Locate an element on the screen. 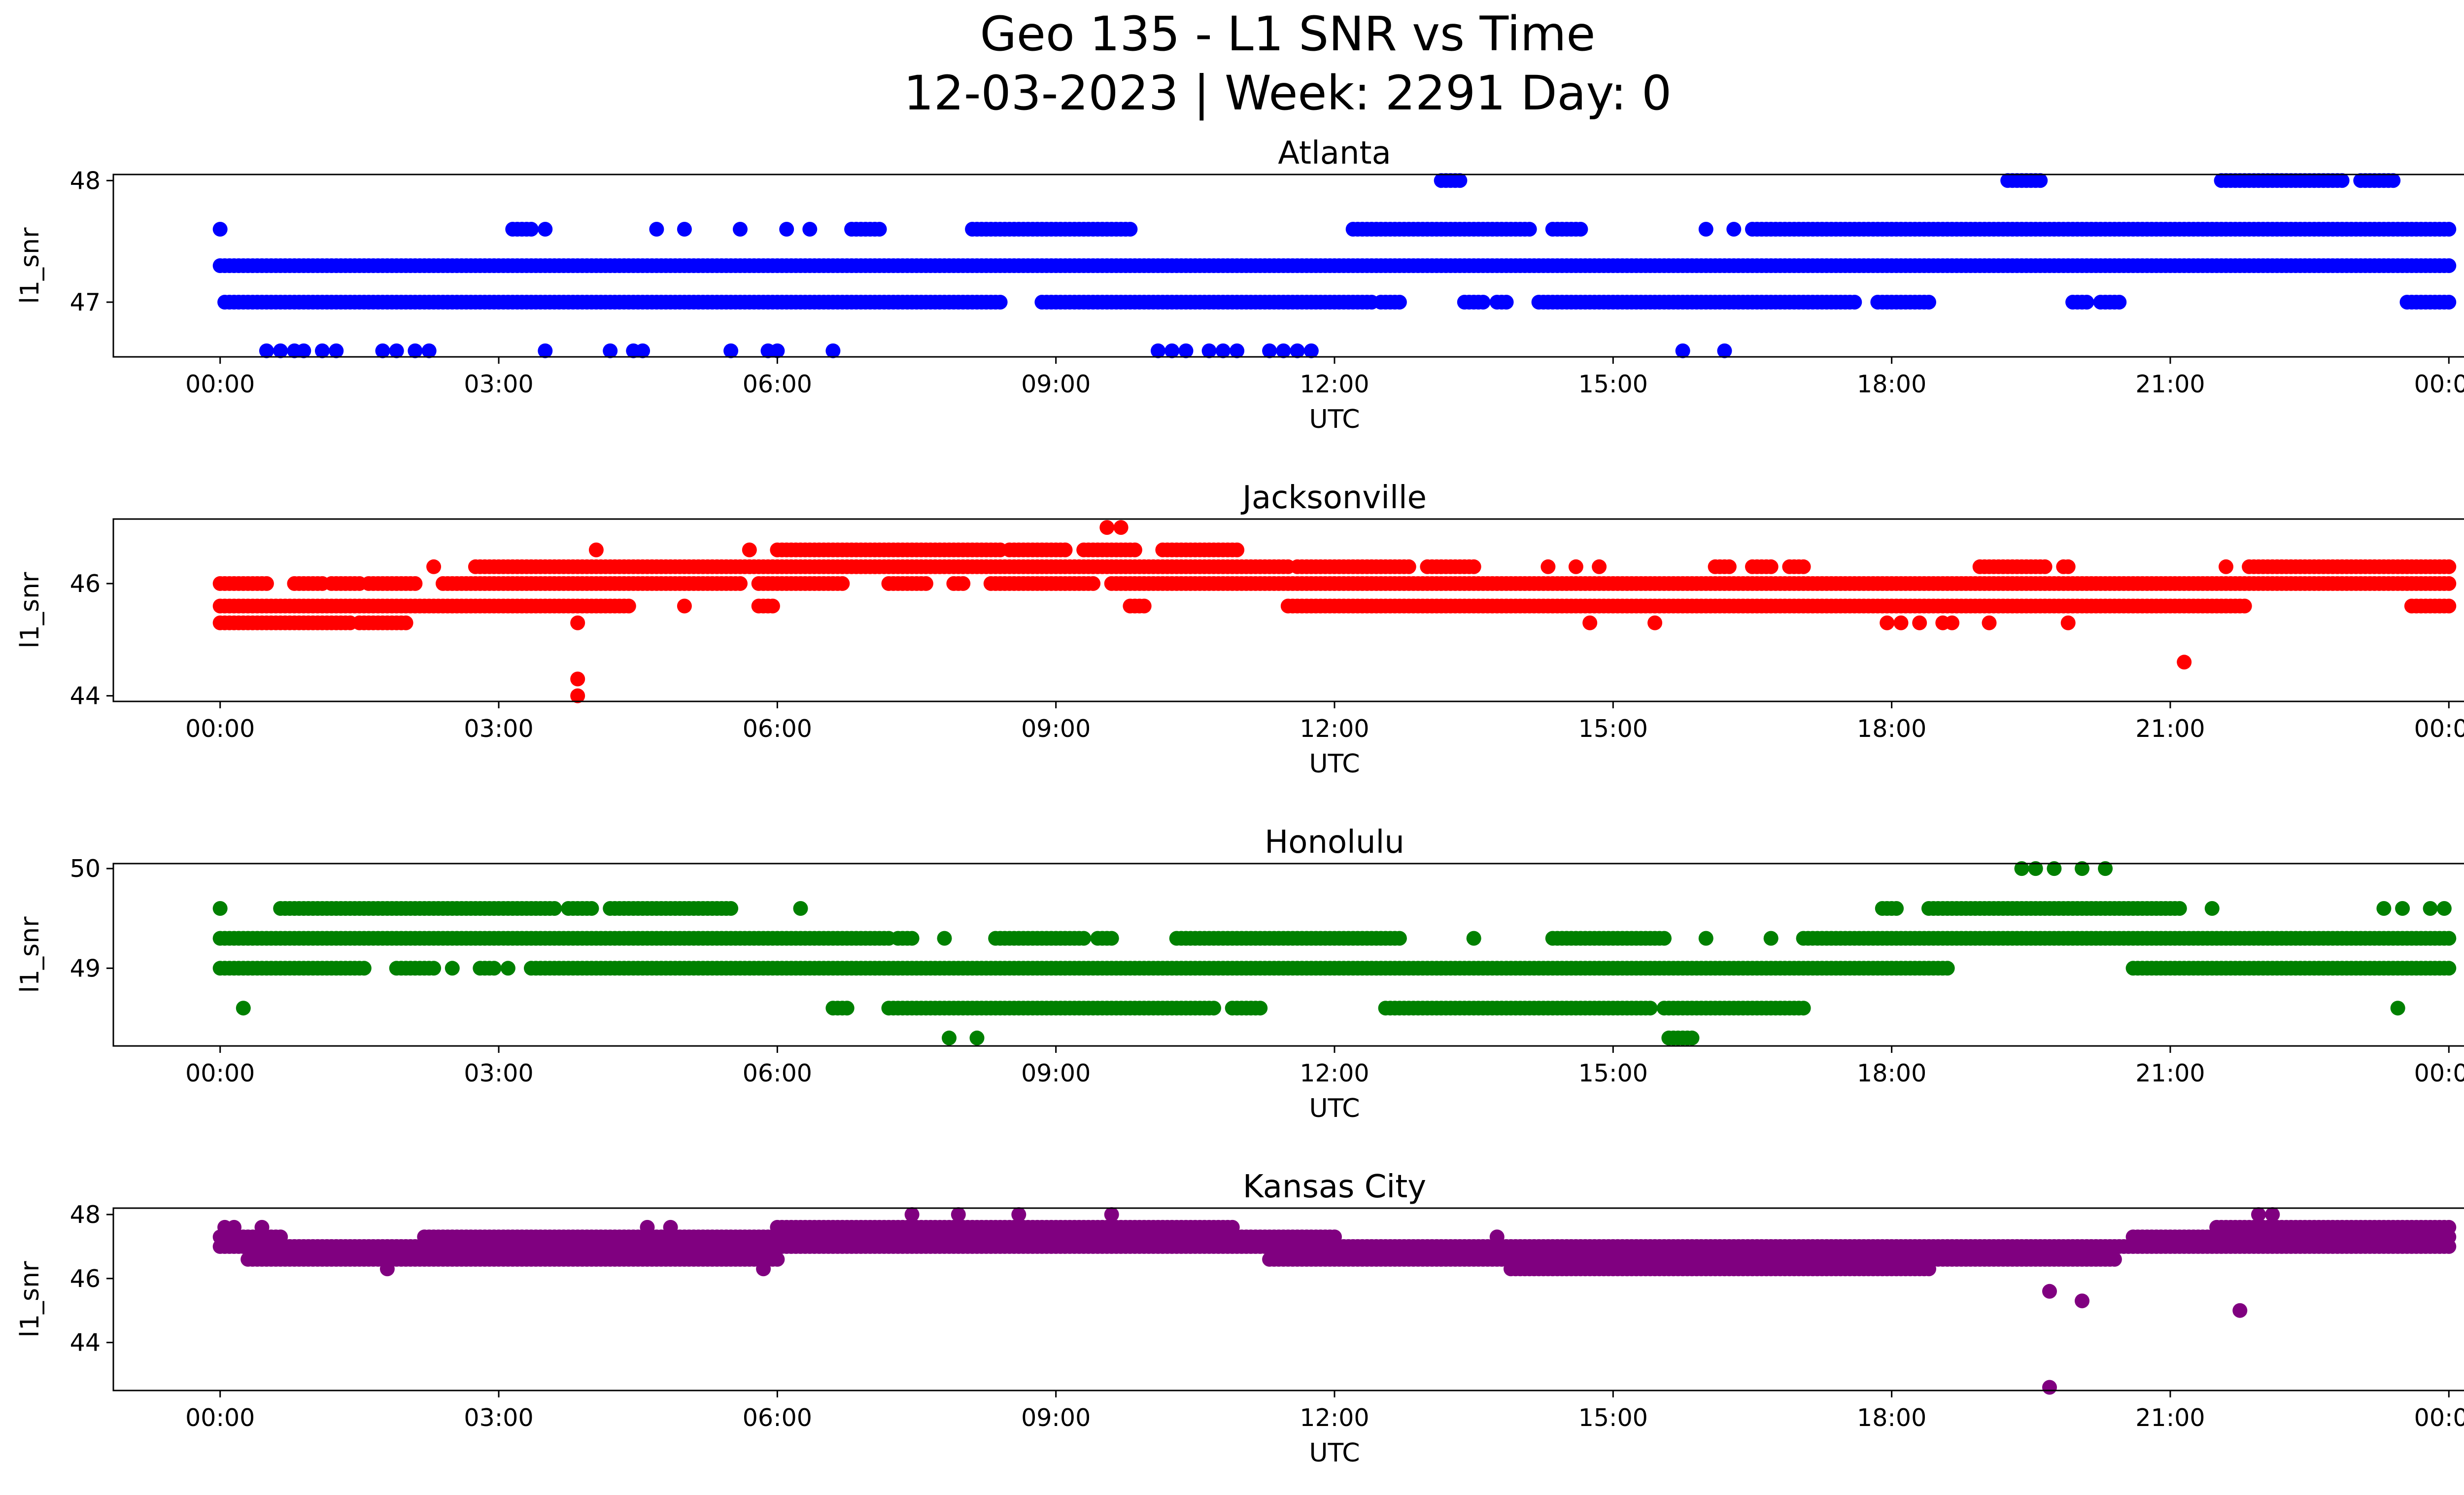  figure-title-line1: Geo 135 - L1 SNR vs Time is located at coordinates (1288, 34).